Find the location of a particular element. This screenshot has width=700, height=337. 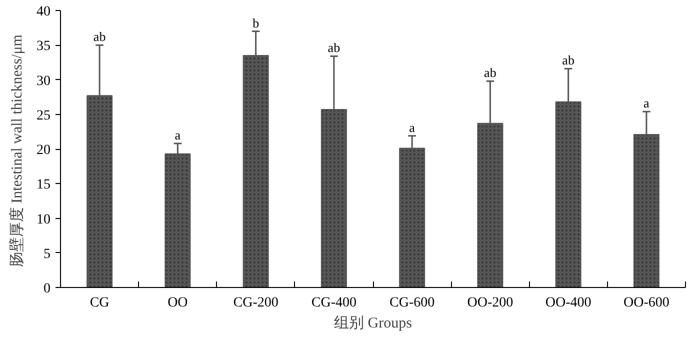

x-axis-title: 组别 Groups is located at coordinates (373, 323).